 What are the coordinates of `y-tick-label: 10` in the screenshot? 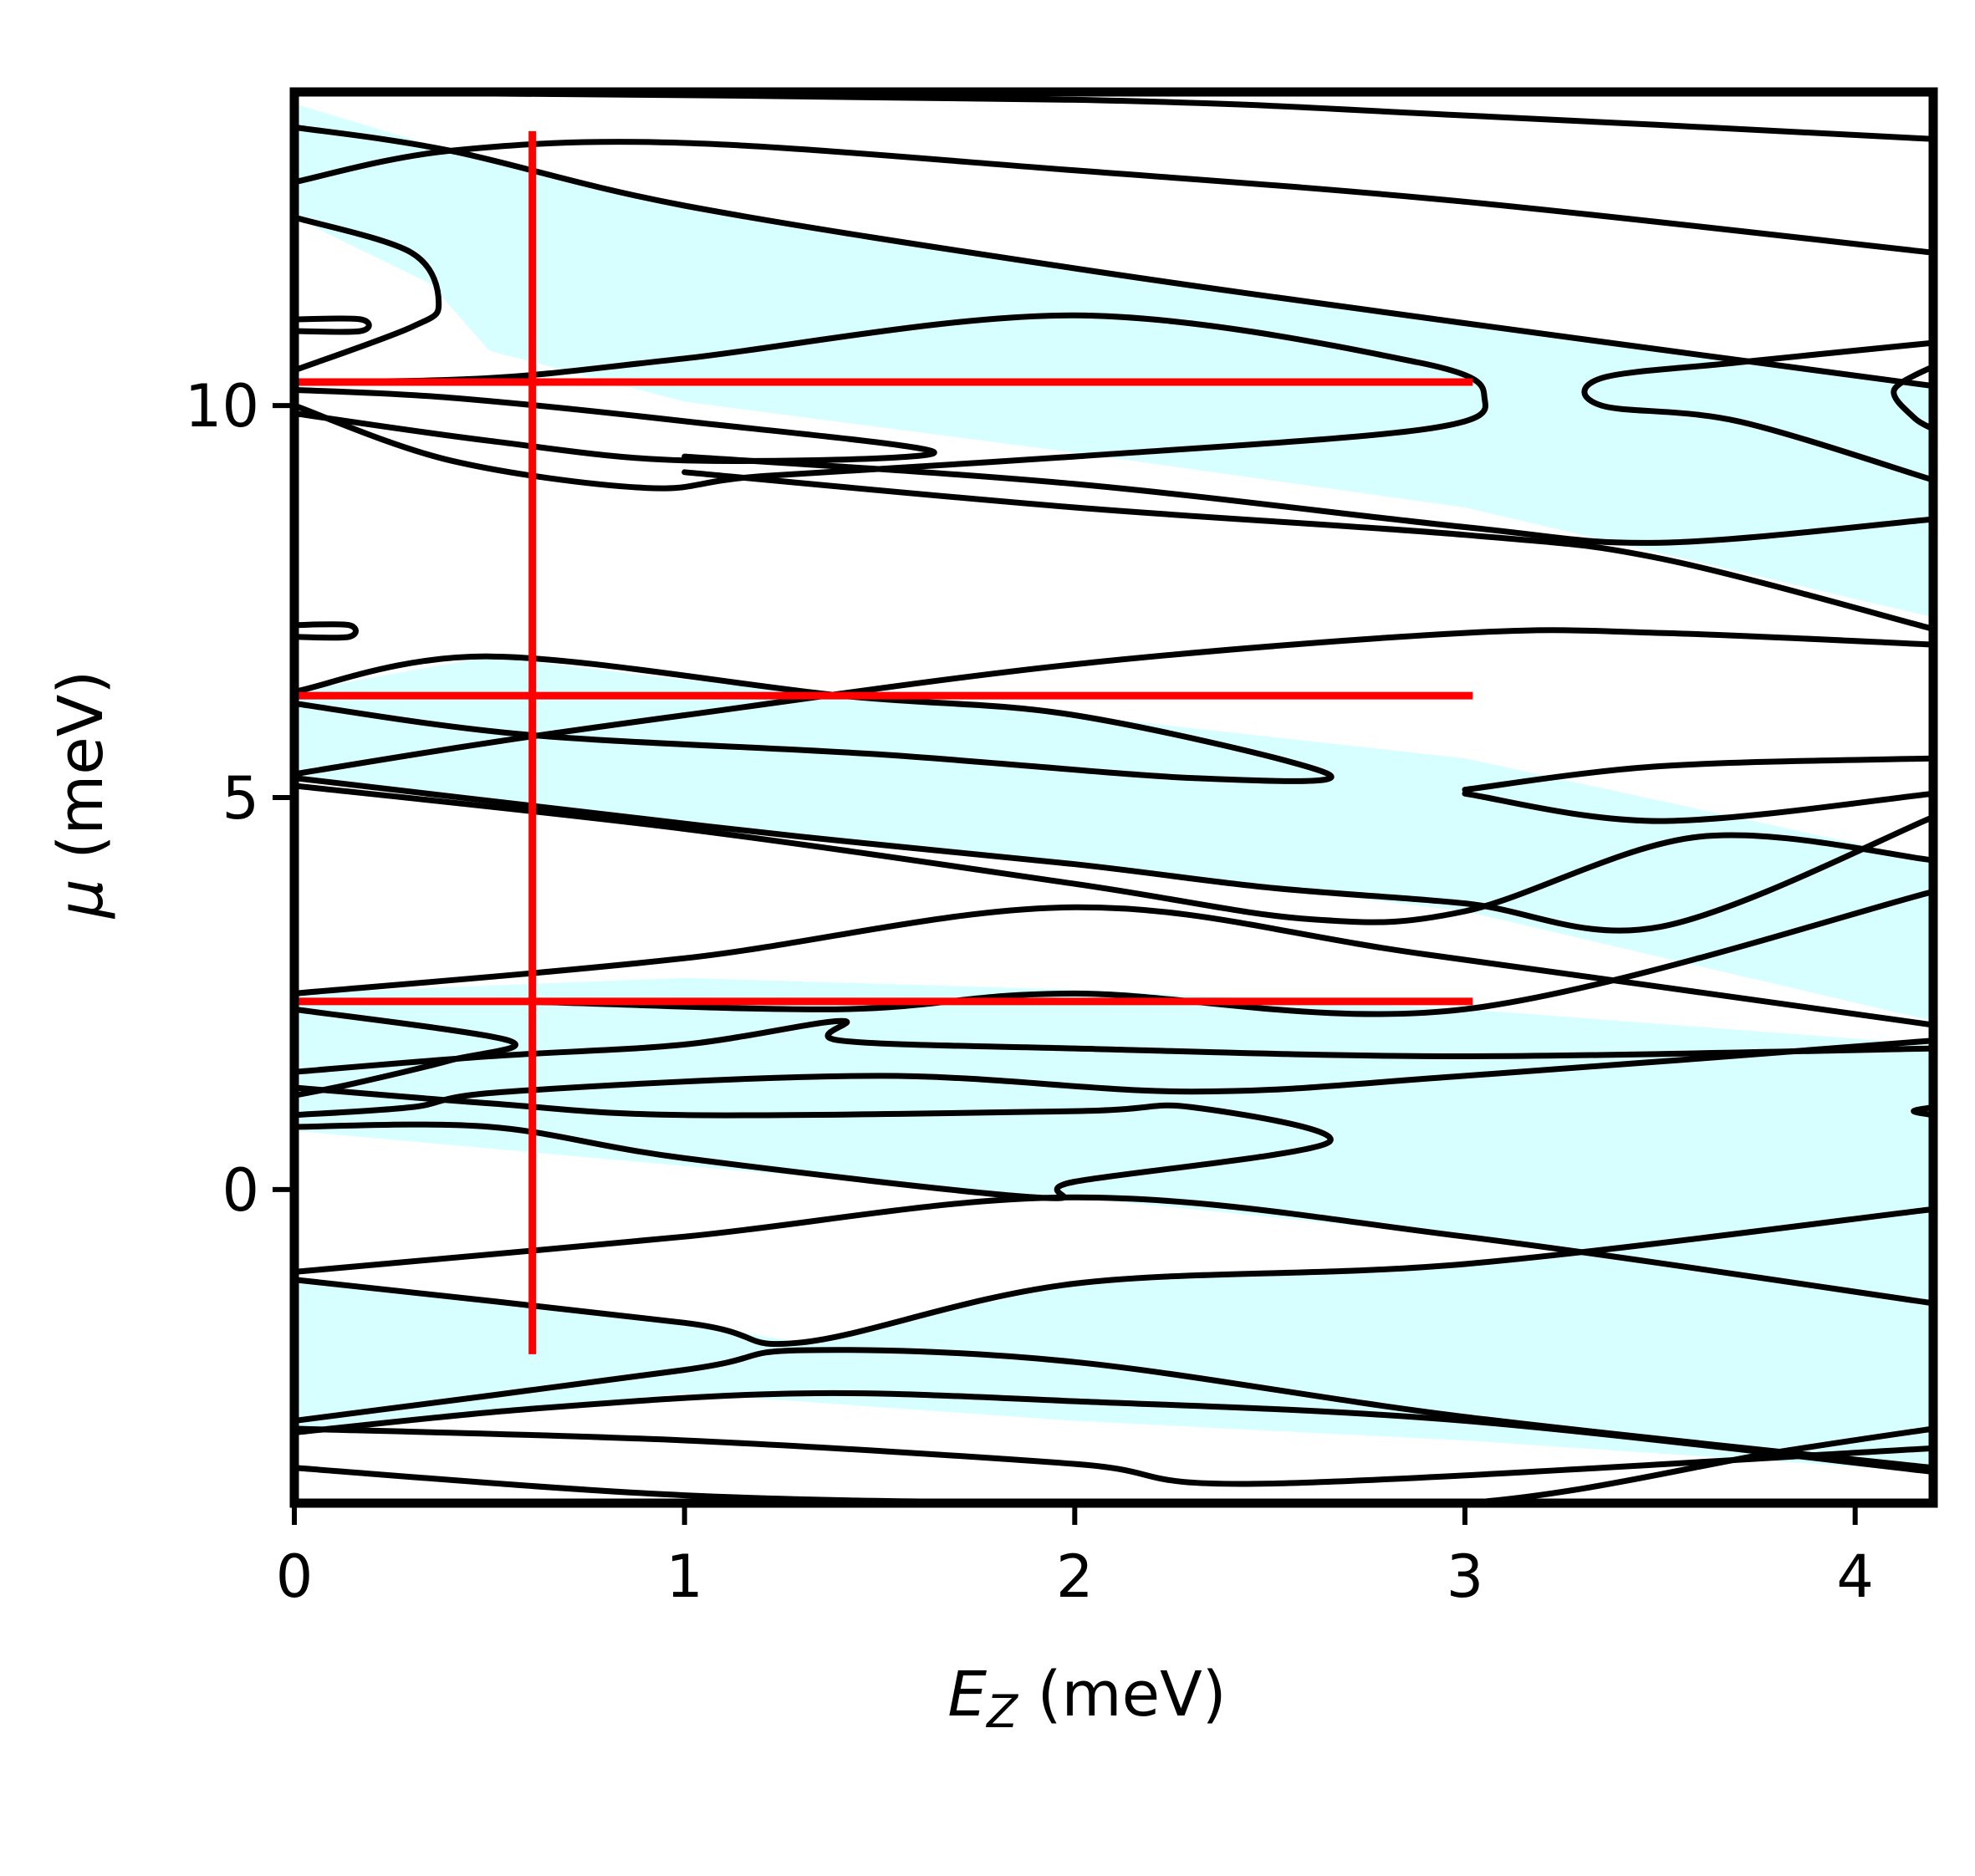 It's located at (222, 407).